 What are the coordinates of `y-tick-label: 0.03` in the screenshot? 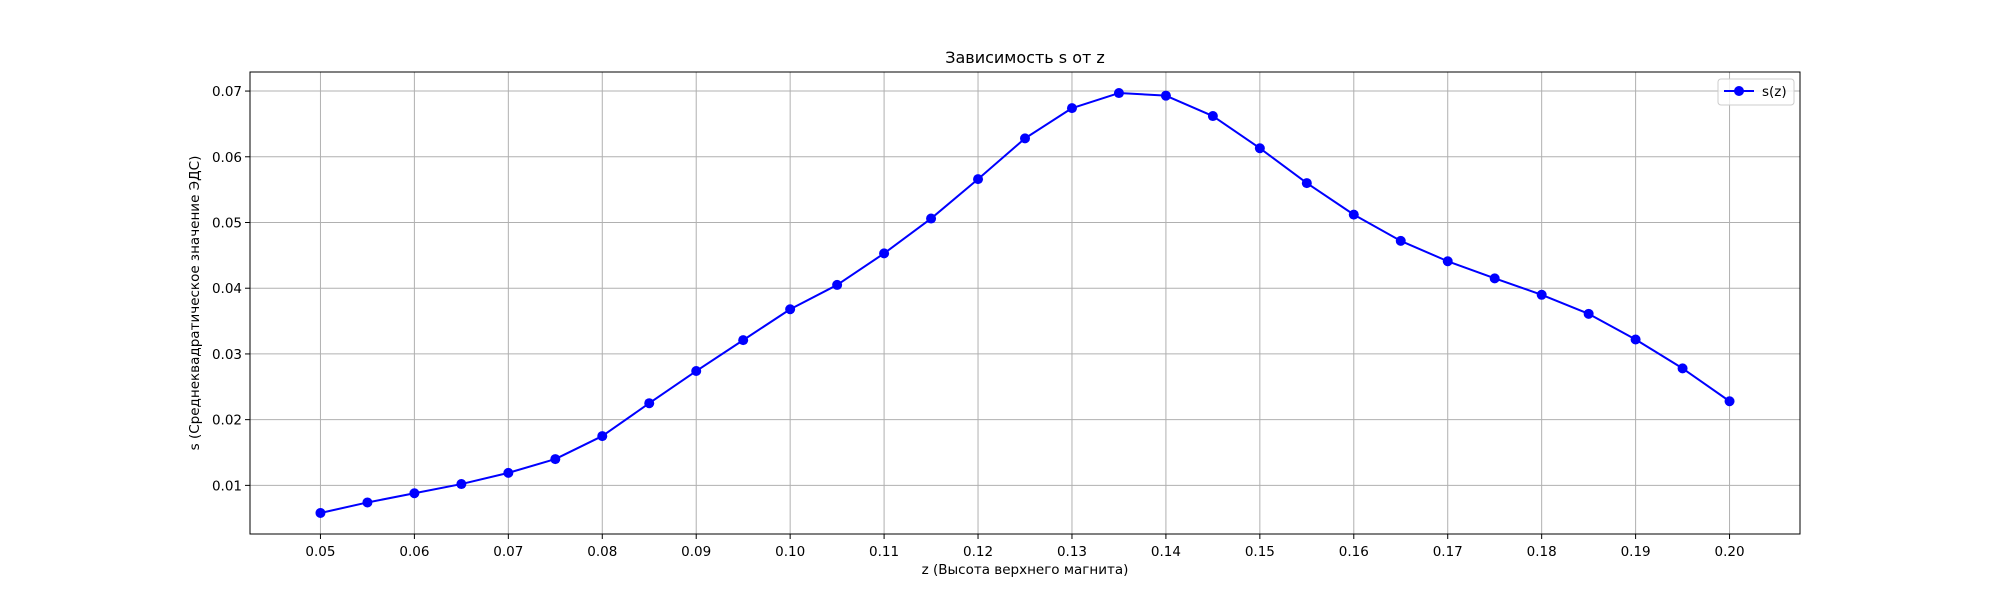 It's located at (227, 355).